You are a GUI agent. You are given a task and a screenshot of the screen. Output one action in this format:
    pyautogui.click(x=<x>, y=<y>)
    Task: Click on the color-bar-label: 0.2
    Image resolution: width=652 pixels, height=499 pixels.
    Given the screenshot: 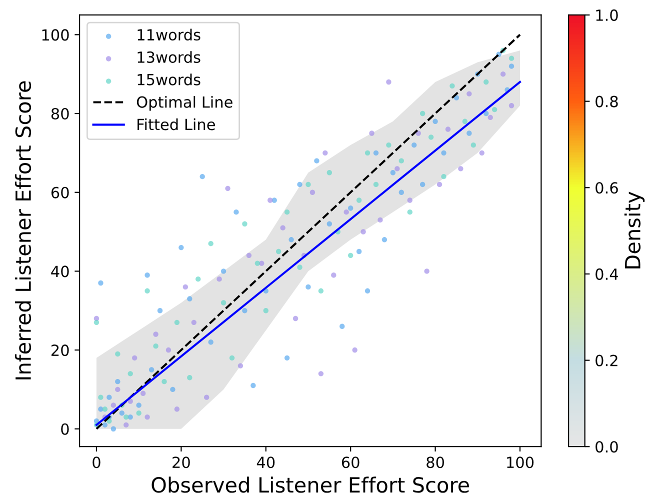 What is the action you would take?
    pyautogui.click(x=607, y=360)
    